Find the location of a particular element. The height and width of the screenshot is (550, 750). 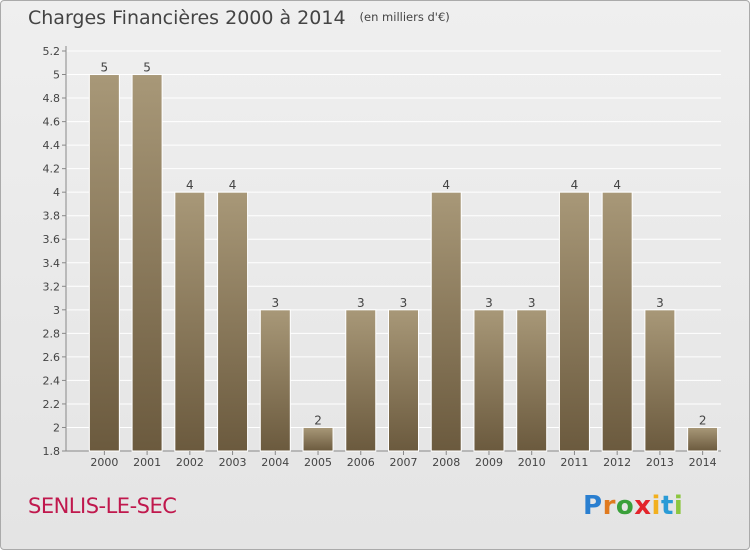

x-tick-label: 2012 is located at coordinates (617, 462).